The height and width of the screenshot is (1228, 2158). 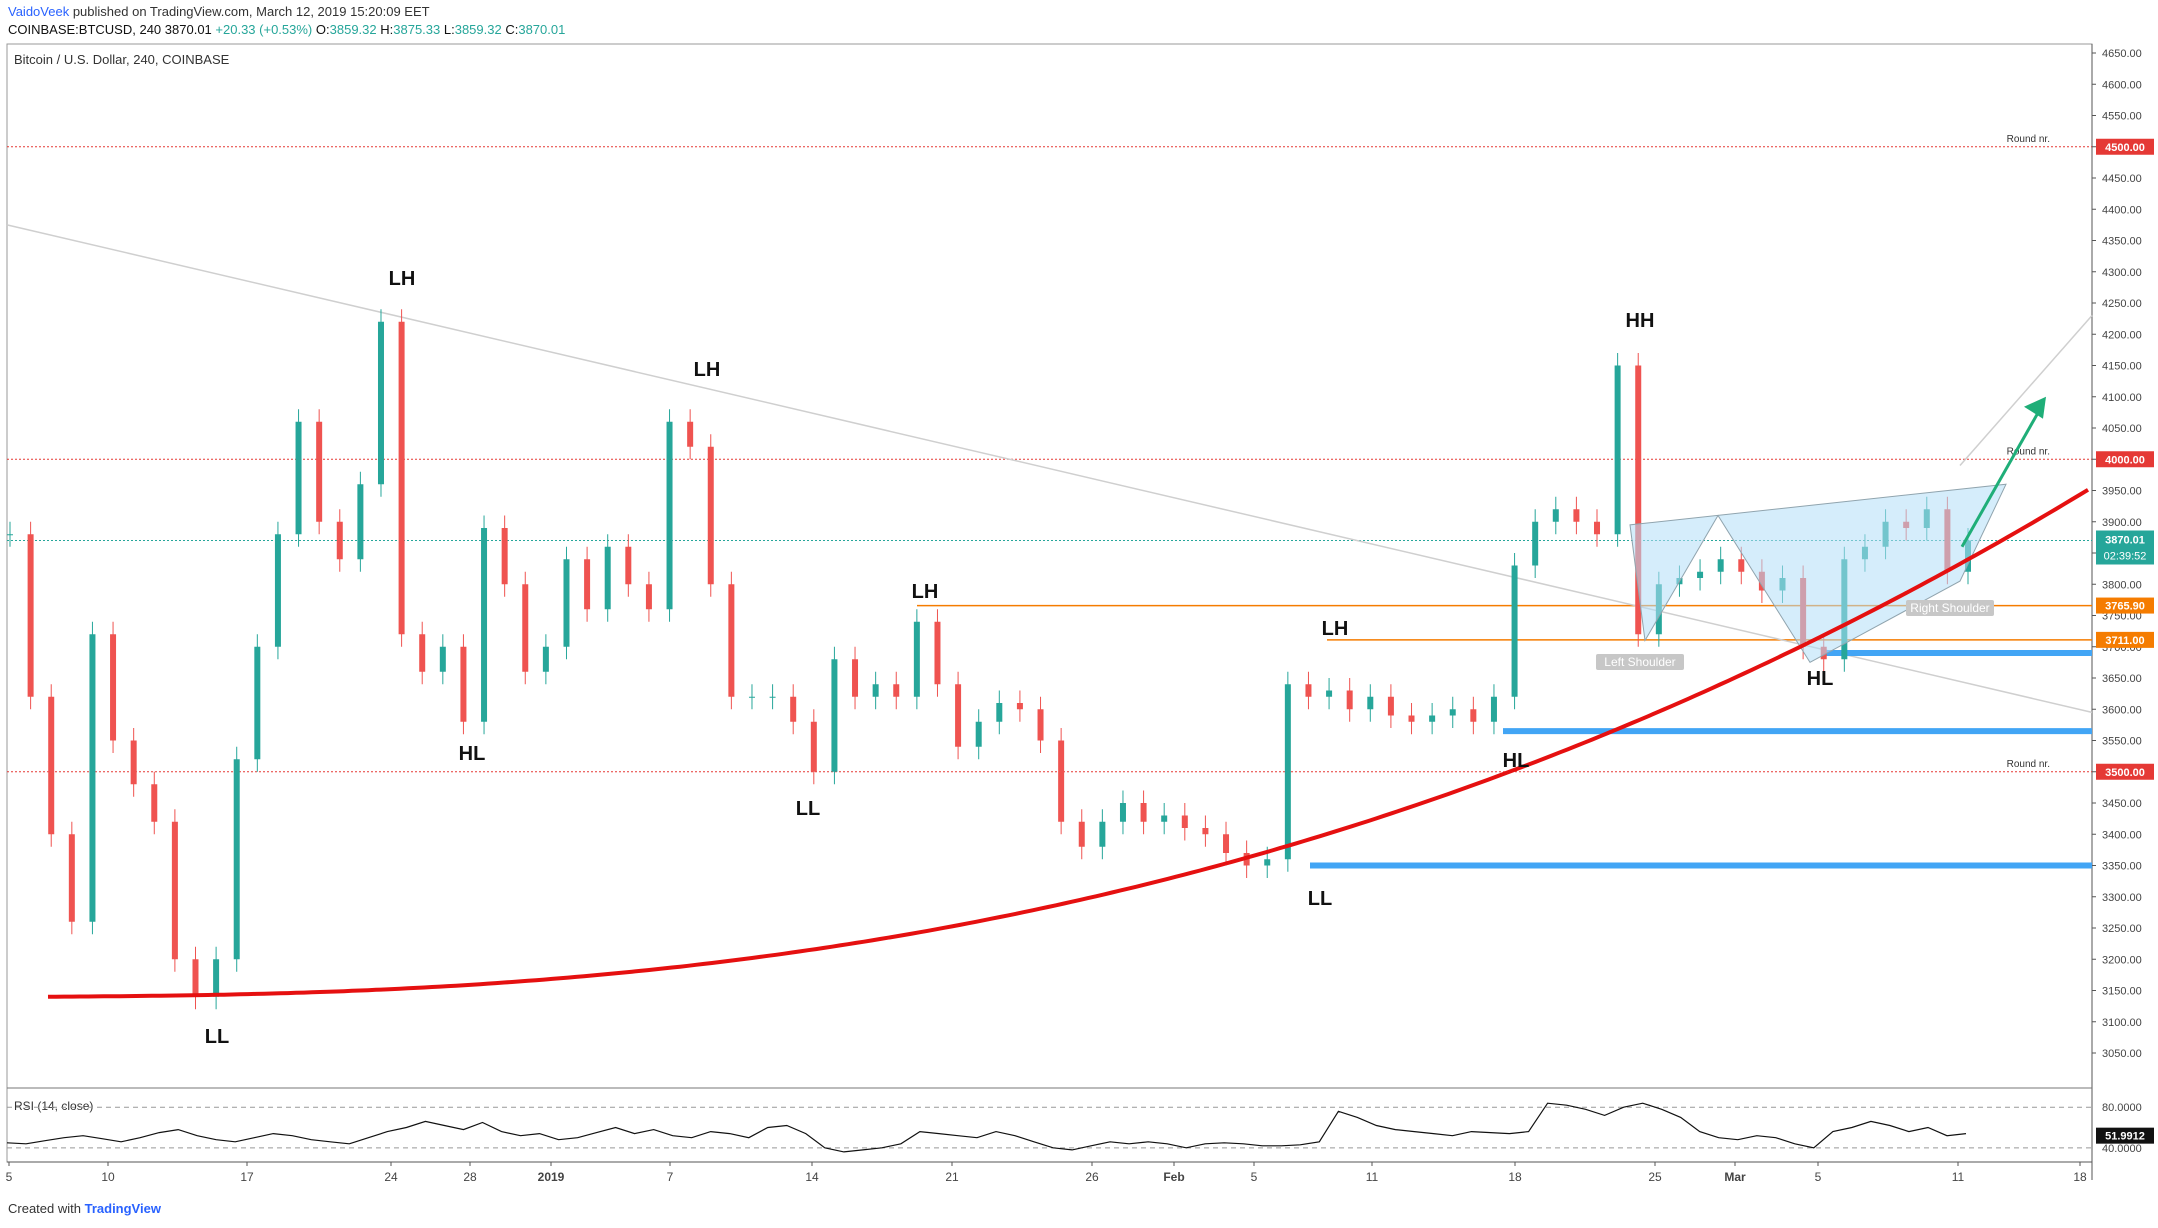 What do you see at coordinates (44, 1208) in the screenshot?
I see `created-with-text: Created with` at bounding box center [44, 1208].